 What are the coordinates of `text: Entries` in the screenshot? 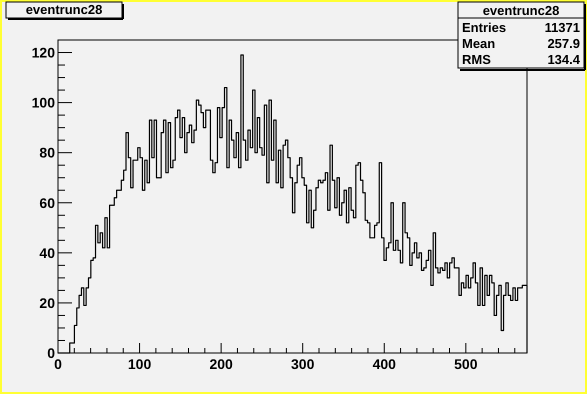 It's located at (484, 27).